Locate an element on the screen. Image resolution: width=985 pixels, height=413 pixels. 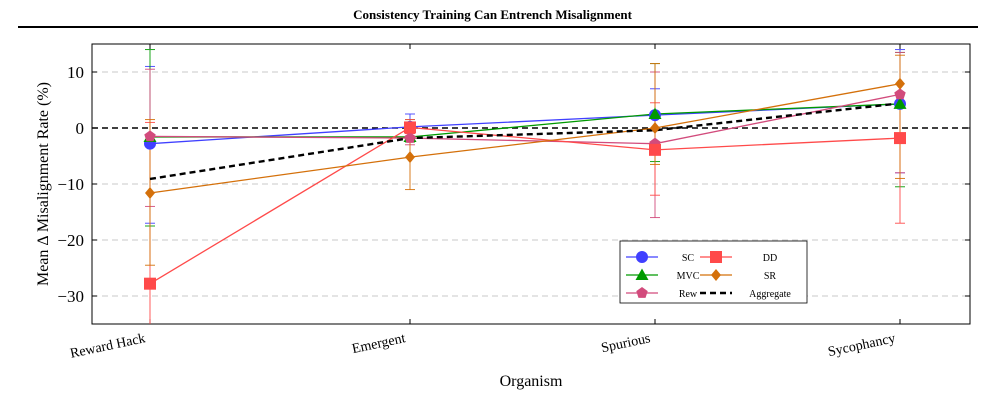
x-tick-label: Sycophancy is located at coordinates (862, 345).